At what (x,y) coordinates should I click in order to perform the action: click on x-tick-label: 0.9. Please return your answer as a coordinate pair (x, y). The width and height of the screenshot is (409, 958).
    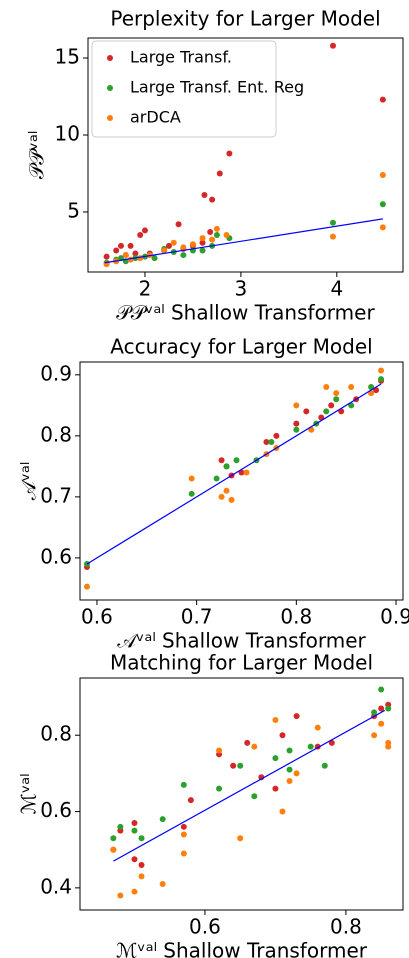
    Looking at the image, I should click on (394, 617).